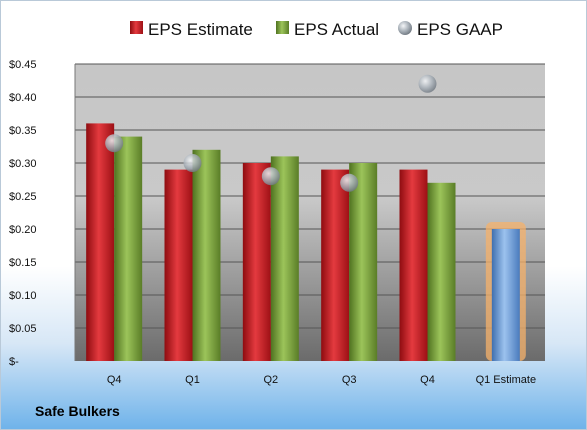  Describe the element at coordinates (136, 27) in the screenshot. I see `legend-swatch-estimate` at that location.